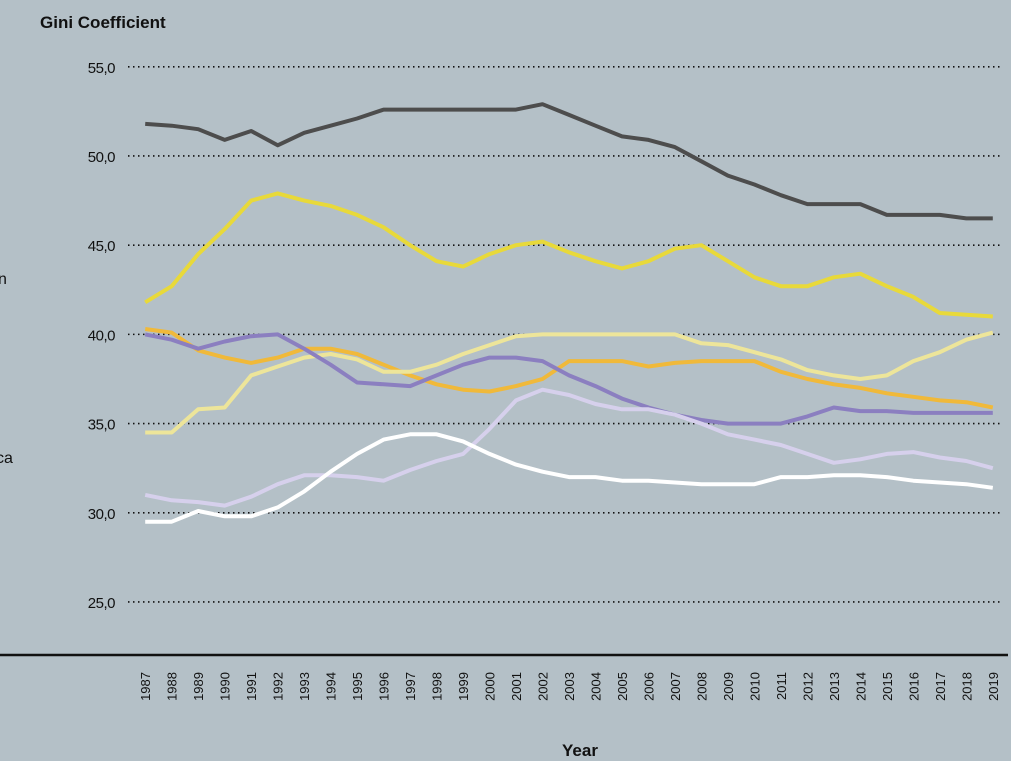  What do you see at coordinates (490, 686) in the screenshot?
I see `x-tick-label: 2000` at bounding box center [490, 686].